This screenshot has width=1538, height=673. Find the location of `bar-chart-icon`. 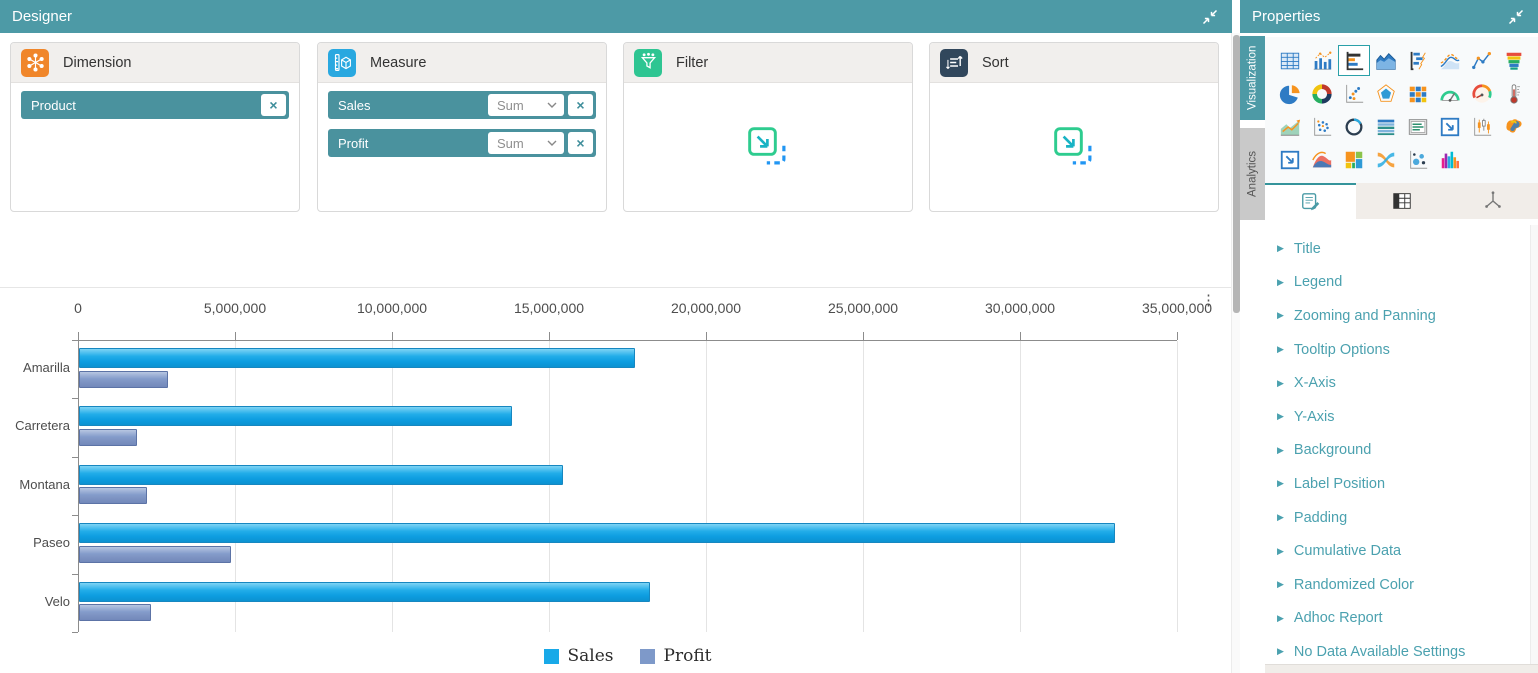

bar-chart-icon is located at coordinates (1354, 60).